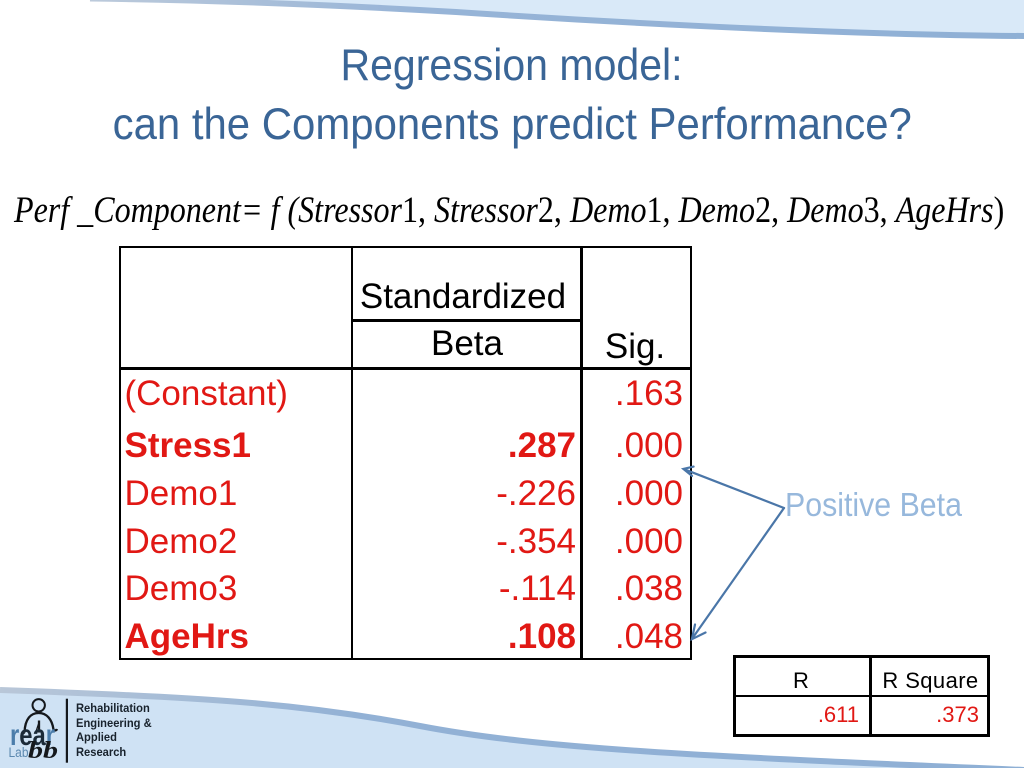 Image resolution: width=1024 pixels, height=768 pixels. Describe the element at coordinates (32, 735) in the screenshot. I see `svg-text: rear` at that location.